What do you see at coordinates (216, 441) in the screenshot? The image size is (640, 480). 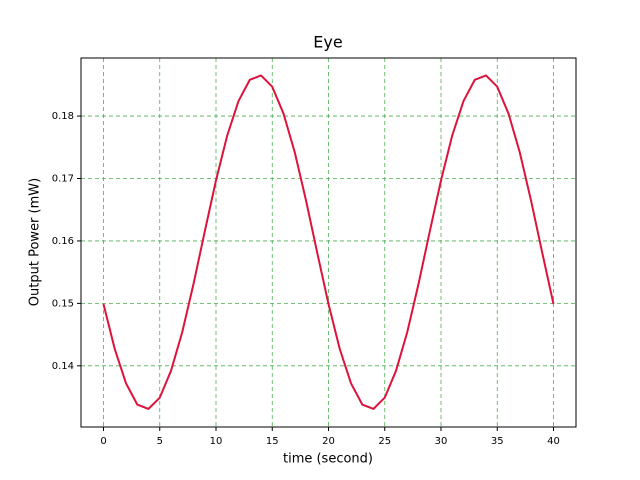 I see `x-tick-label: 10` at bounding box center [216, 441].